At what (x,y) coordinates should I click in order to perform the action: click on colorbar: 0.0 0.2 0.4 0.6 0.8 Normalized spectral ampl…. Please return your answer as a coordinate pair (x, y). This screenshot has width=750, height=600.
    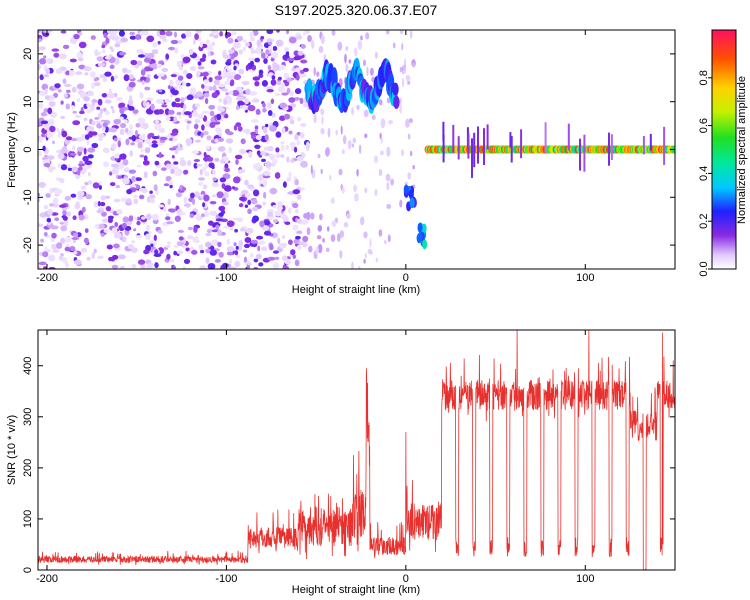
    Looking at the image, I should click on (723, 153).